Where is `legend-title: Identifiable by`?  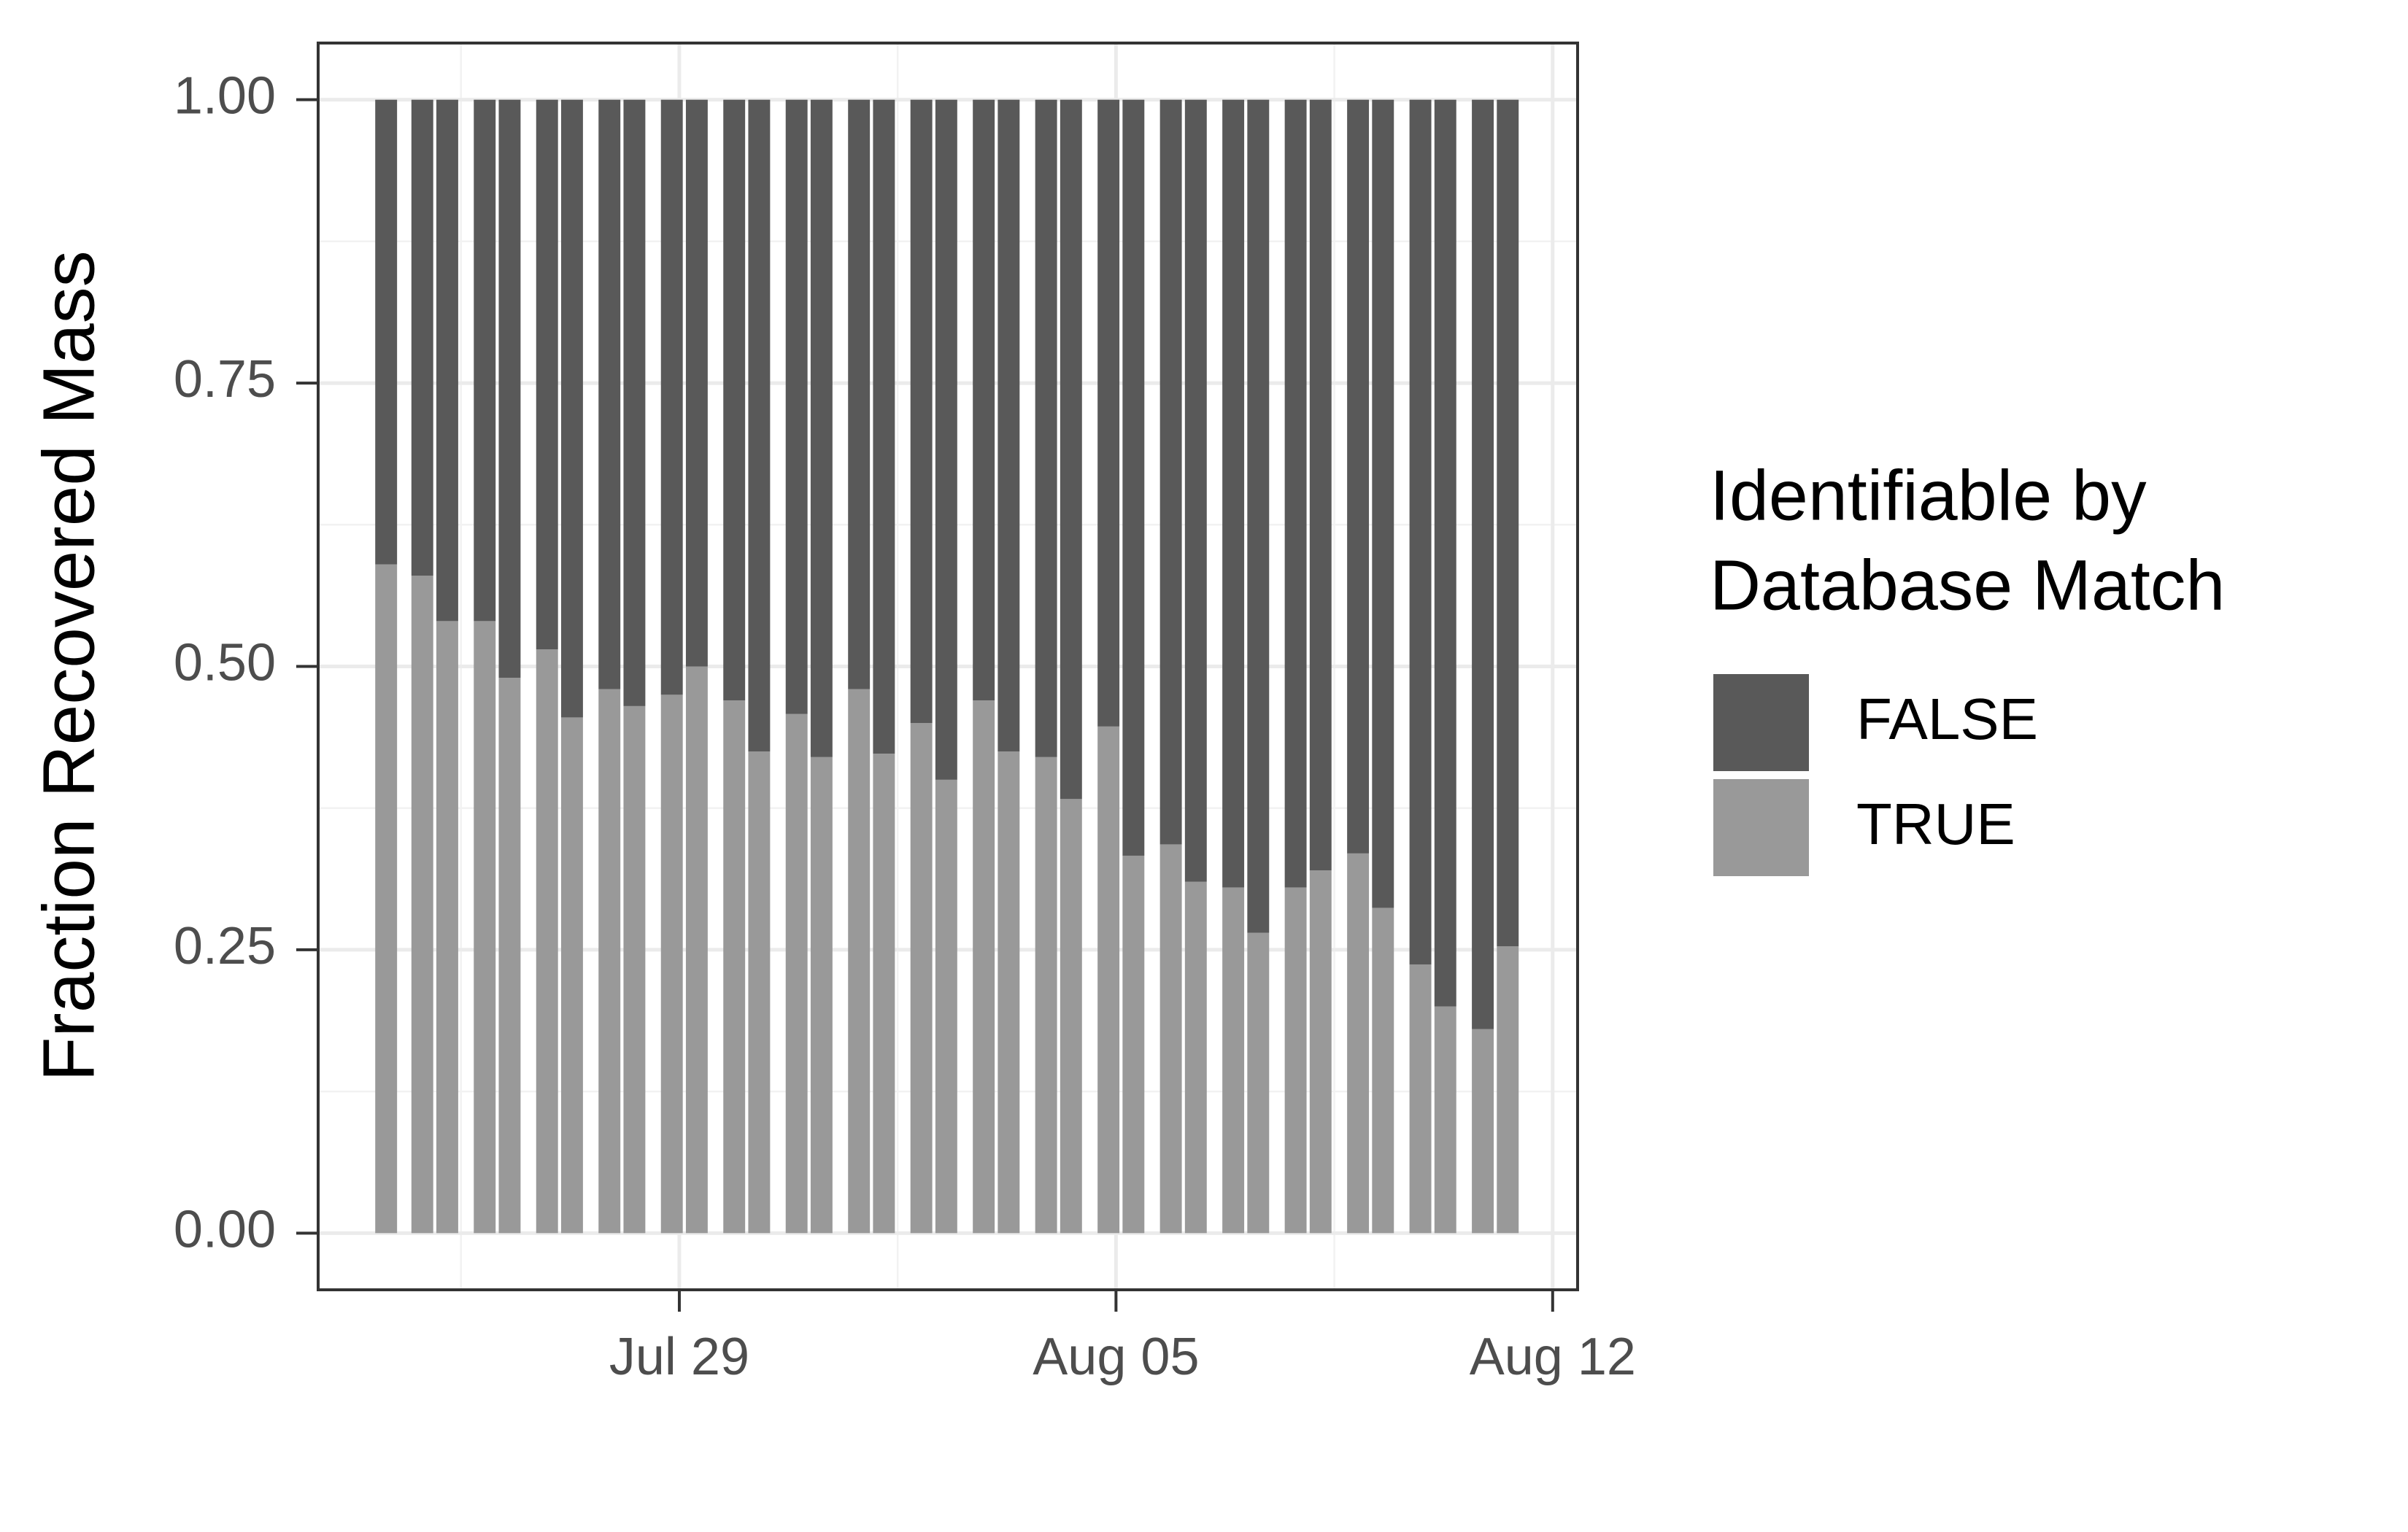 legend-title: Identifiable by is located at coordinates (1929, 496).